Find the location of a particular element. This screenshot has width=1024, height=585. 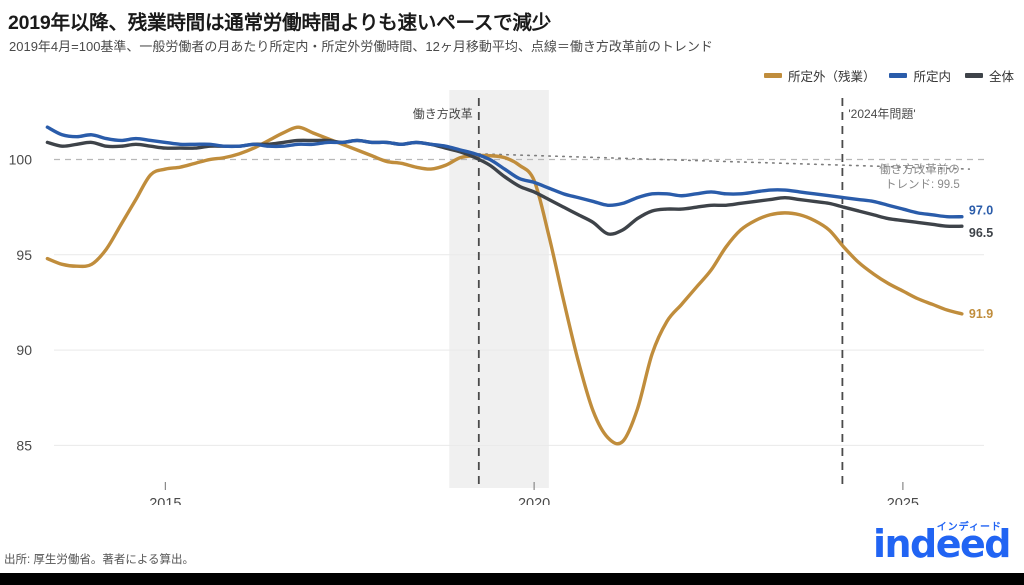

legend-item-total: 全体 is located at coordinates (989, 75).